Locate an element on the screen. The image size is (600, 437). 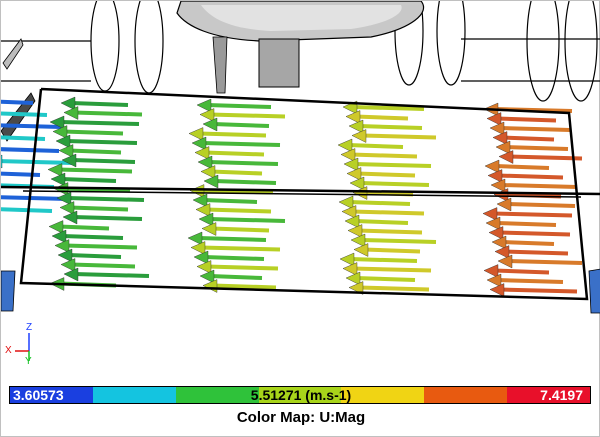
axis-x-label: X is located at coordinates (8, 350).